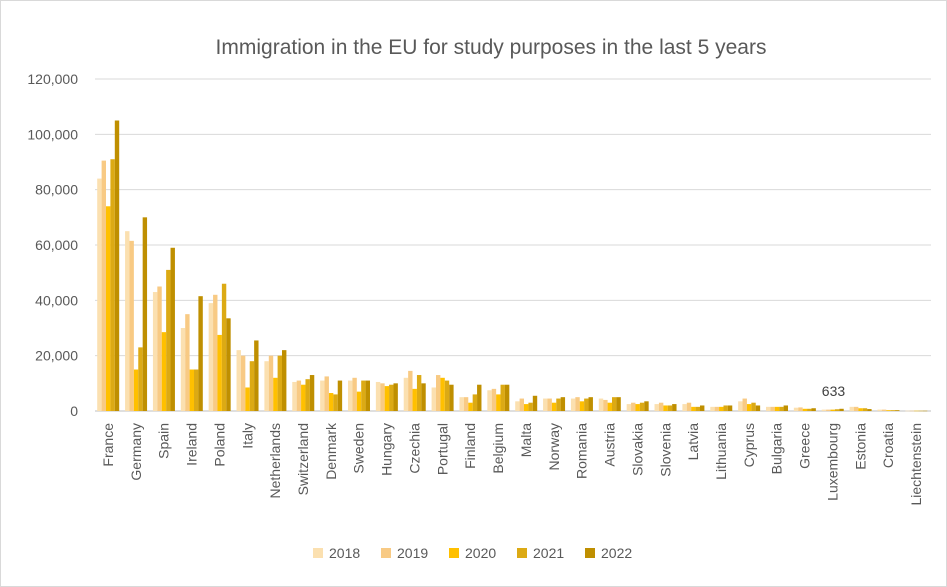  What do you see at coordinates (480, 553) in the screenshot?
I see `legend-label: 2020` at bounding box center [480, 553].